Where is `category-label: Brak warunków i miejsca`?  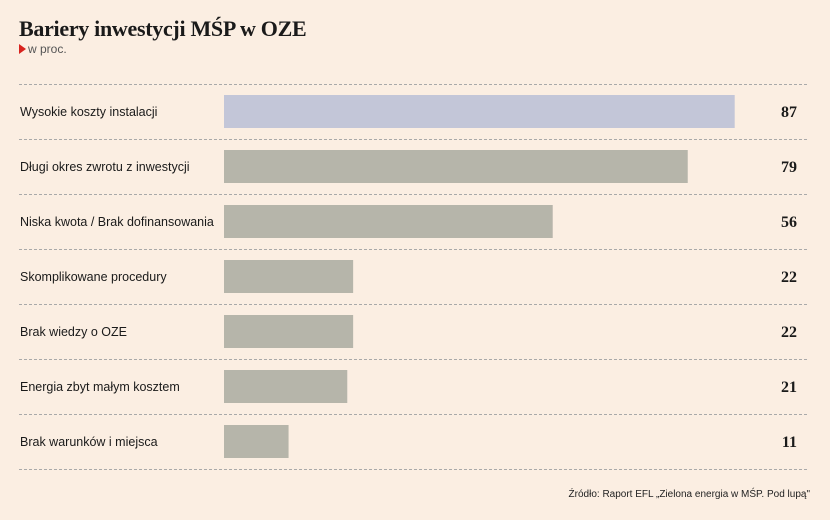 category-label: Brak warunków i miejsca is located at coordinates (89, 442).